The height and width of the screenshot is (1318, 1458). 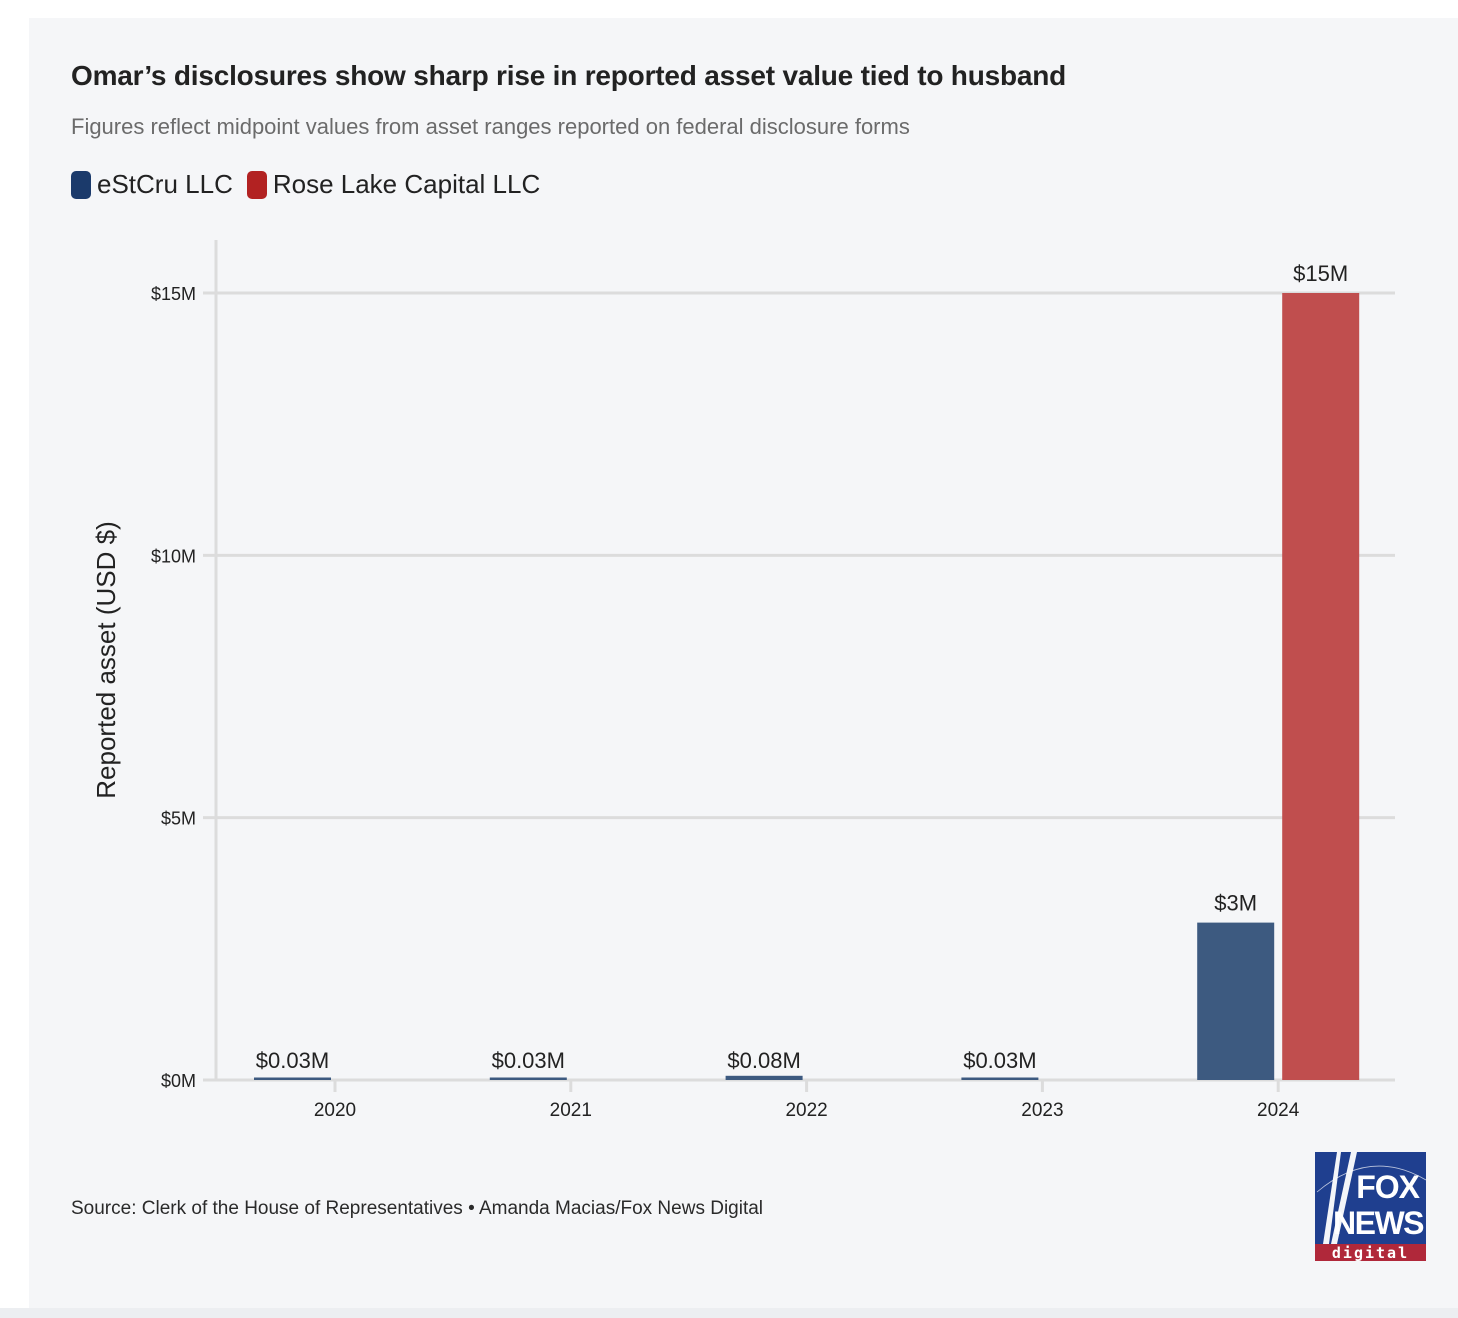 What do you see at coordinates (1278, 1110) in the screenshot?
I see `x-tick-label: 2024` at bounding box center [1278, 1110].